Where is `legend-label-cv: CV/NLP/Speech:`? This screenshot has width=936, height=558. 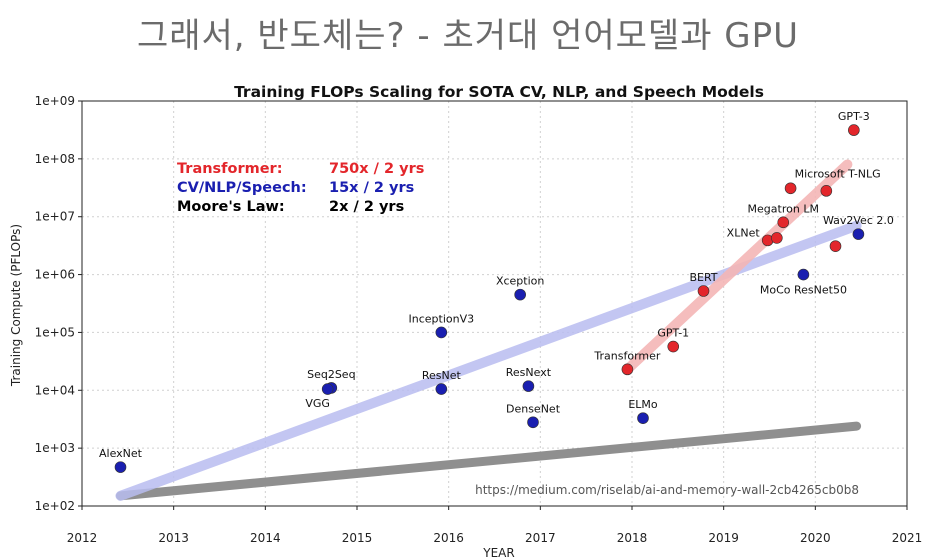
legend-label-cv: CV/NLP/Speech: is located at coordinates (242, 188).